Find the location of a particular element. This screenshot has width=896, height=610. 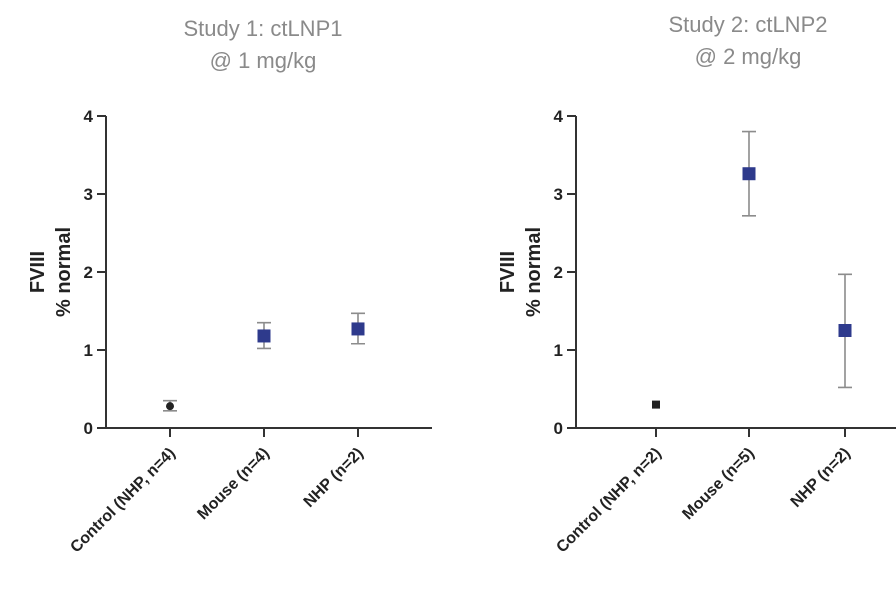

panel-2-category-label: Mouse (n=5) is located at coordinates (718, 484).